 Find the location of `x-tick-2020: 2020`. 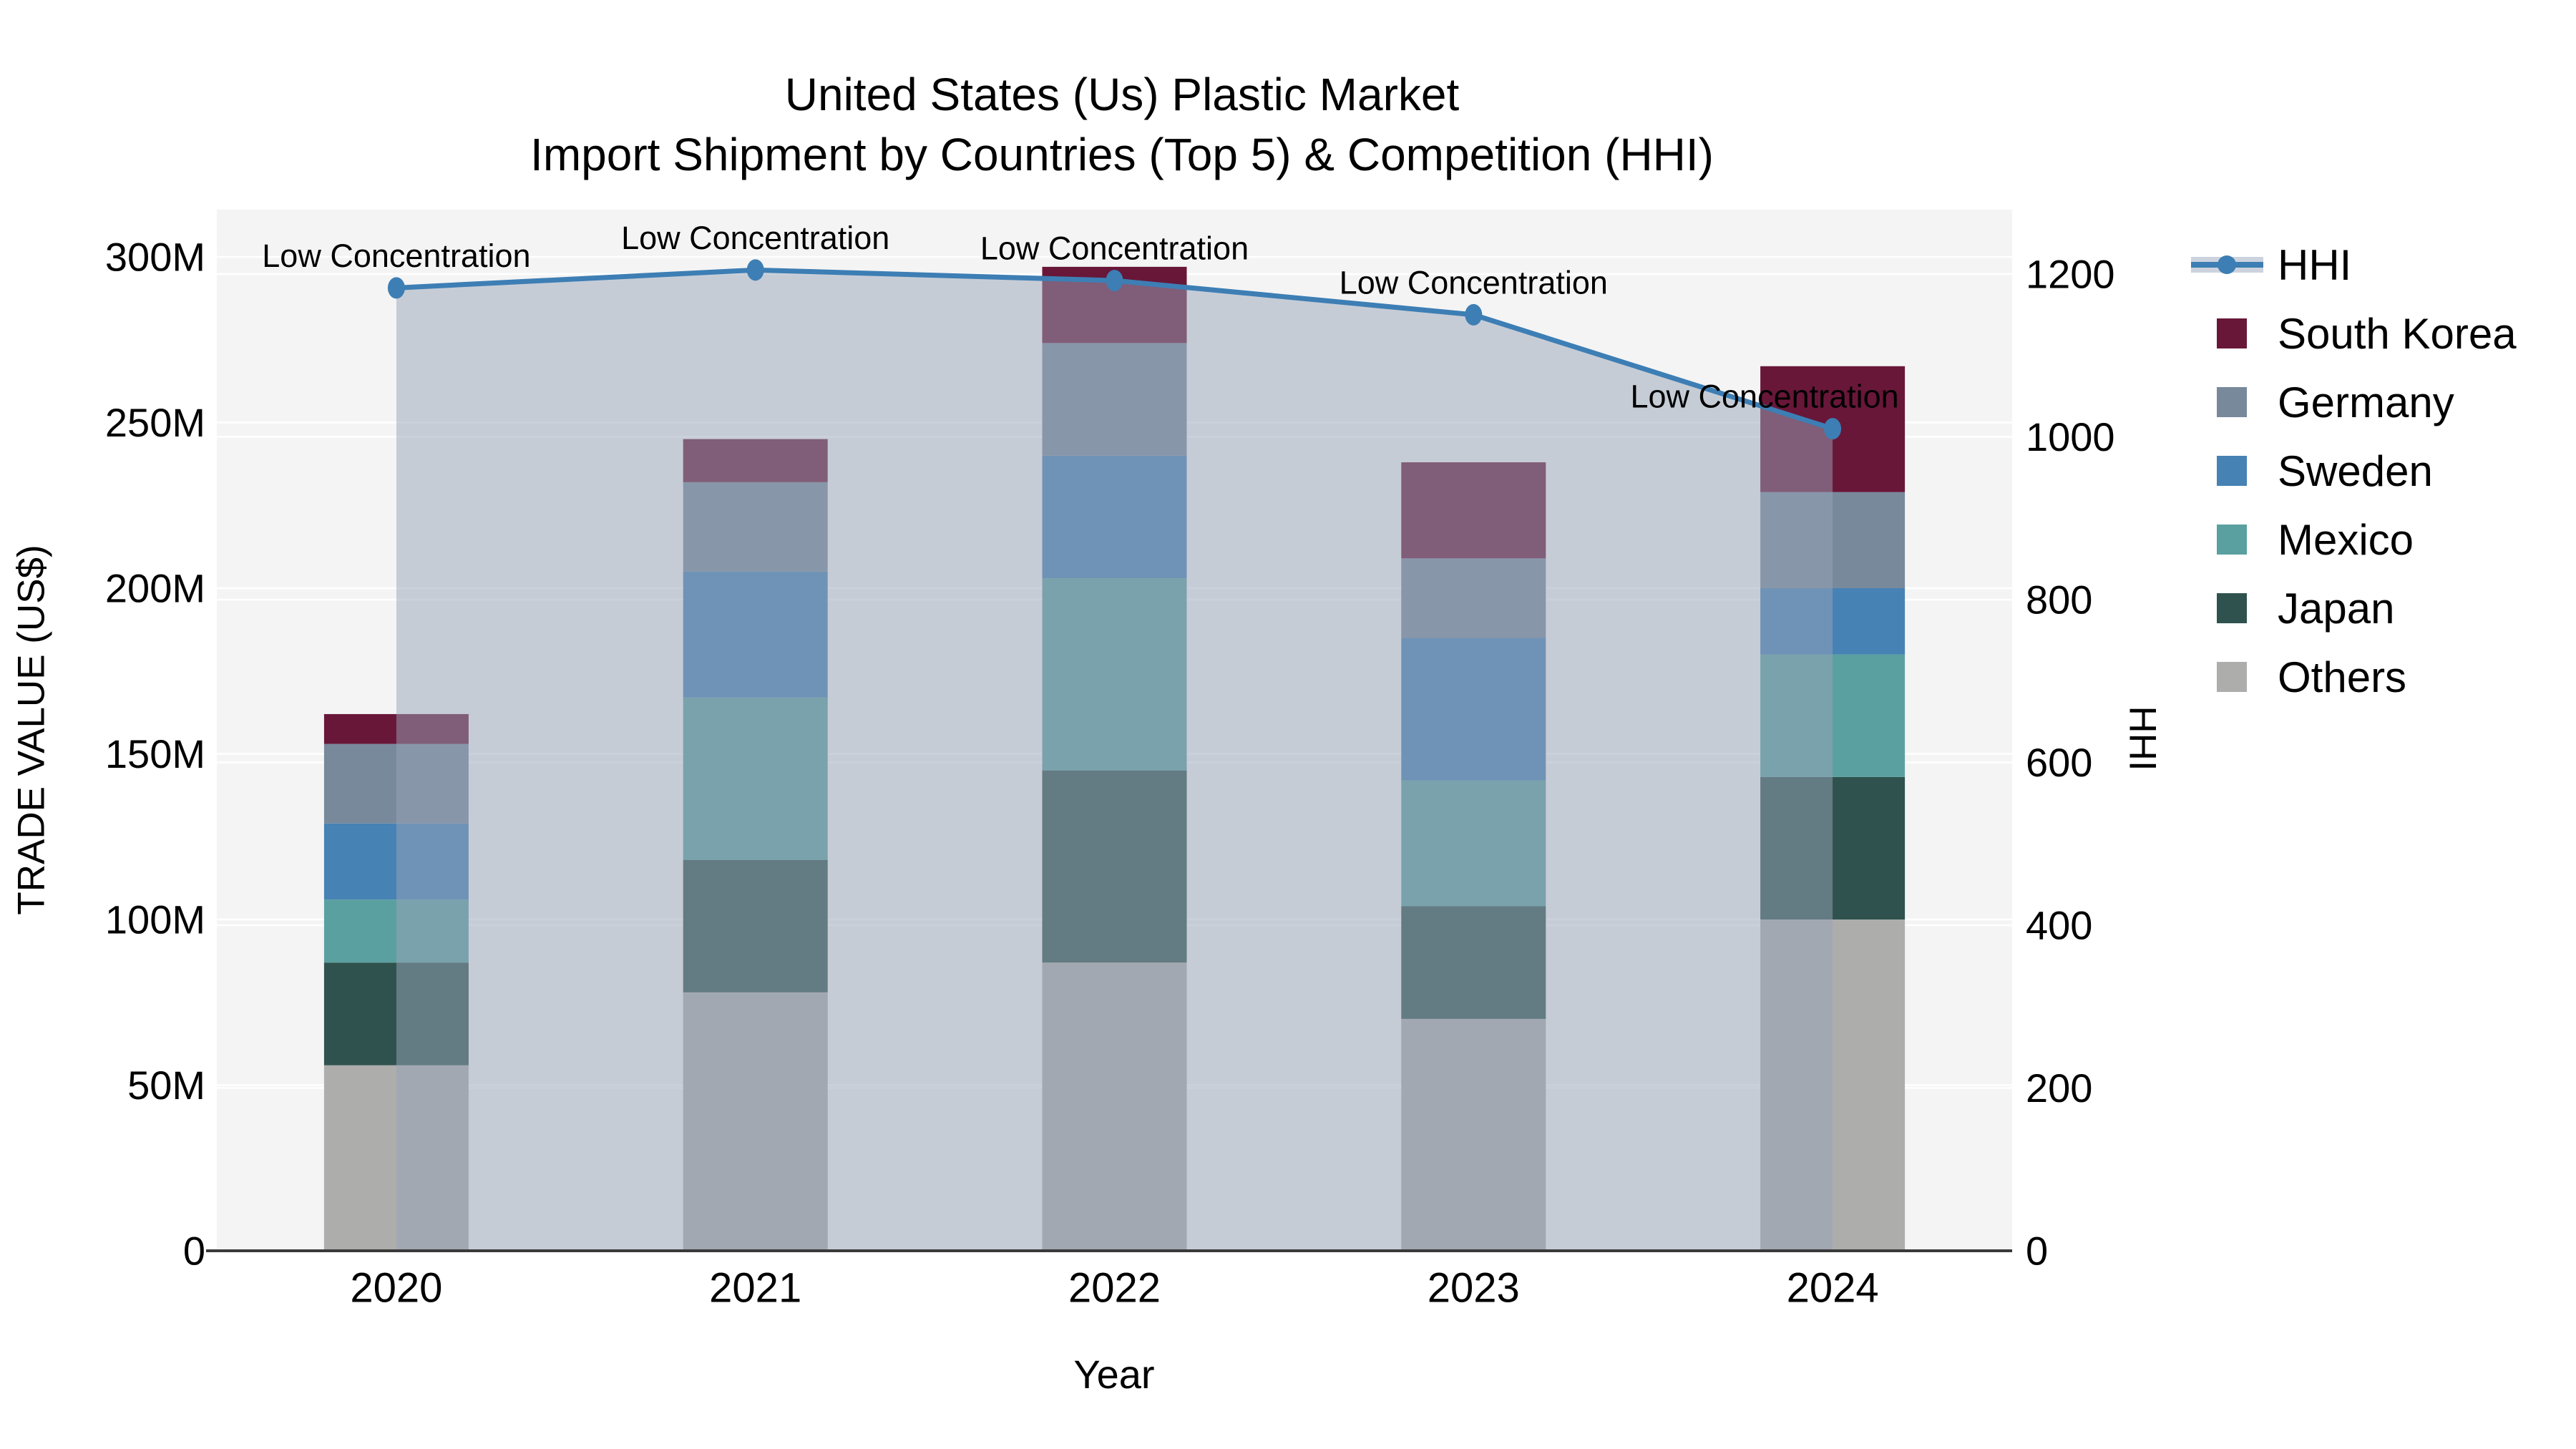

x-tick-2020: 2020 is located at coordinates (396, 1288).